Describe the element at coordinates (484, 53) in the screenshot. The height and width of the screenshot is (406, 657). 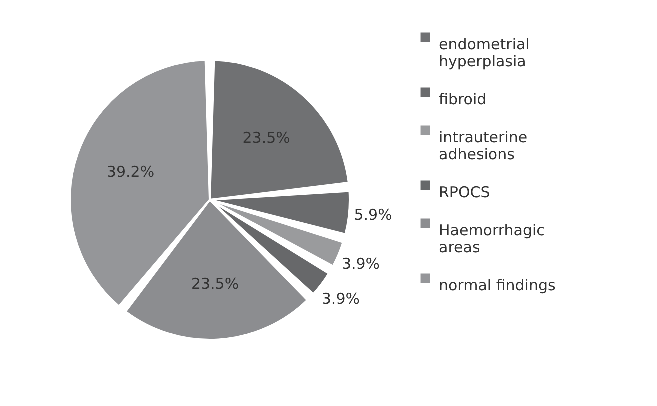
I see `legend-label: endometrial hyperplasia` at that location.